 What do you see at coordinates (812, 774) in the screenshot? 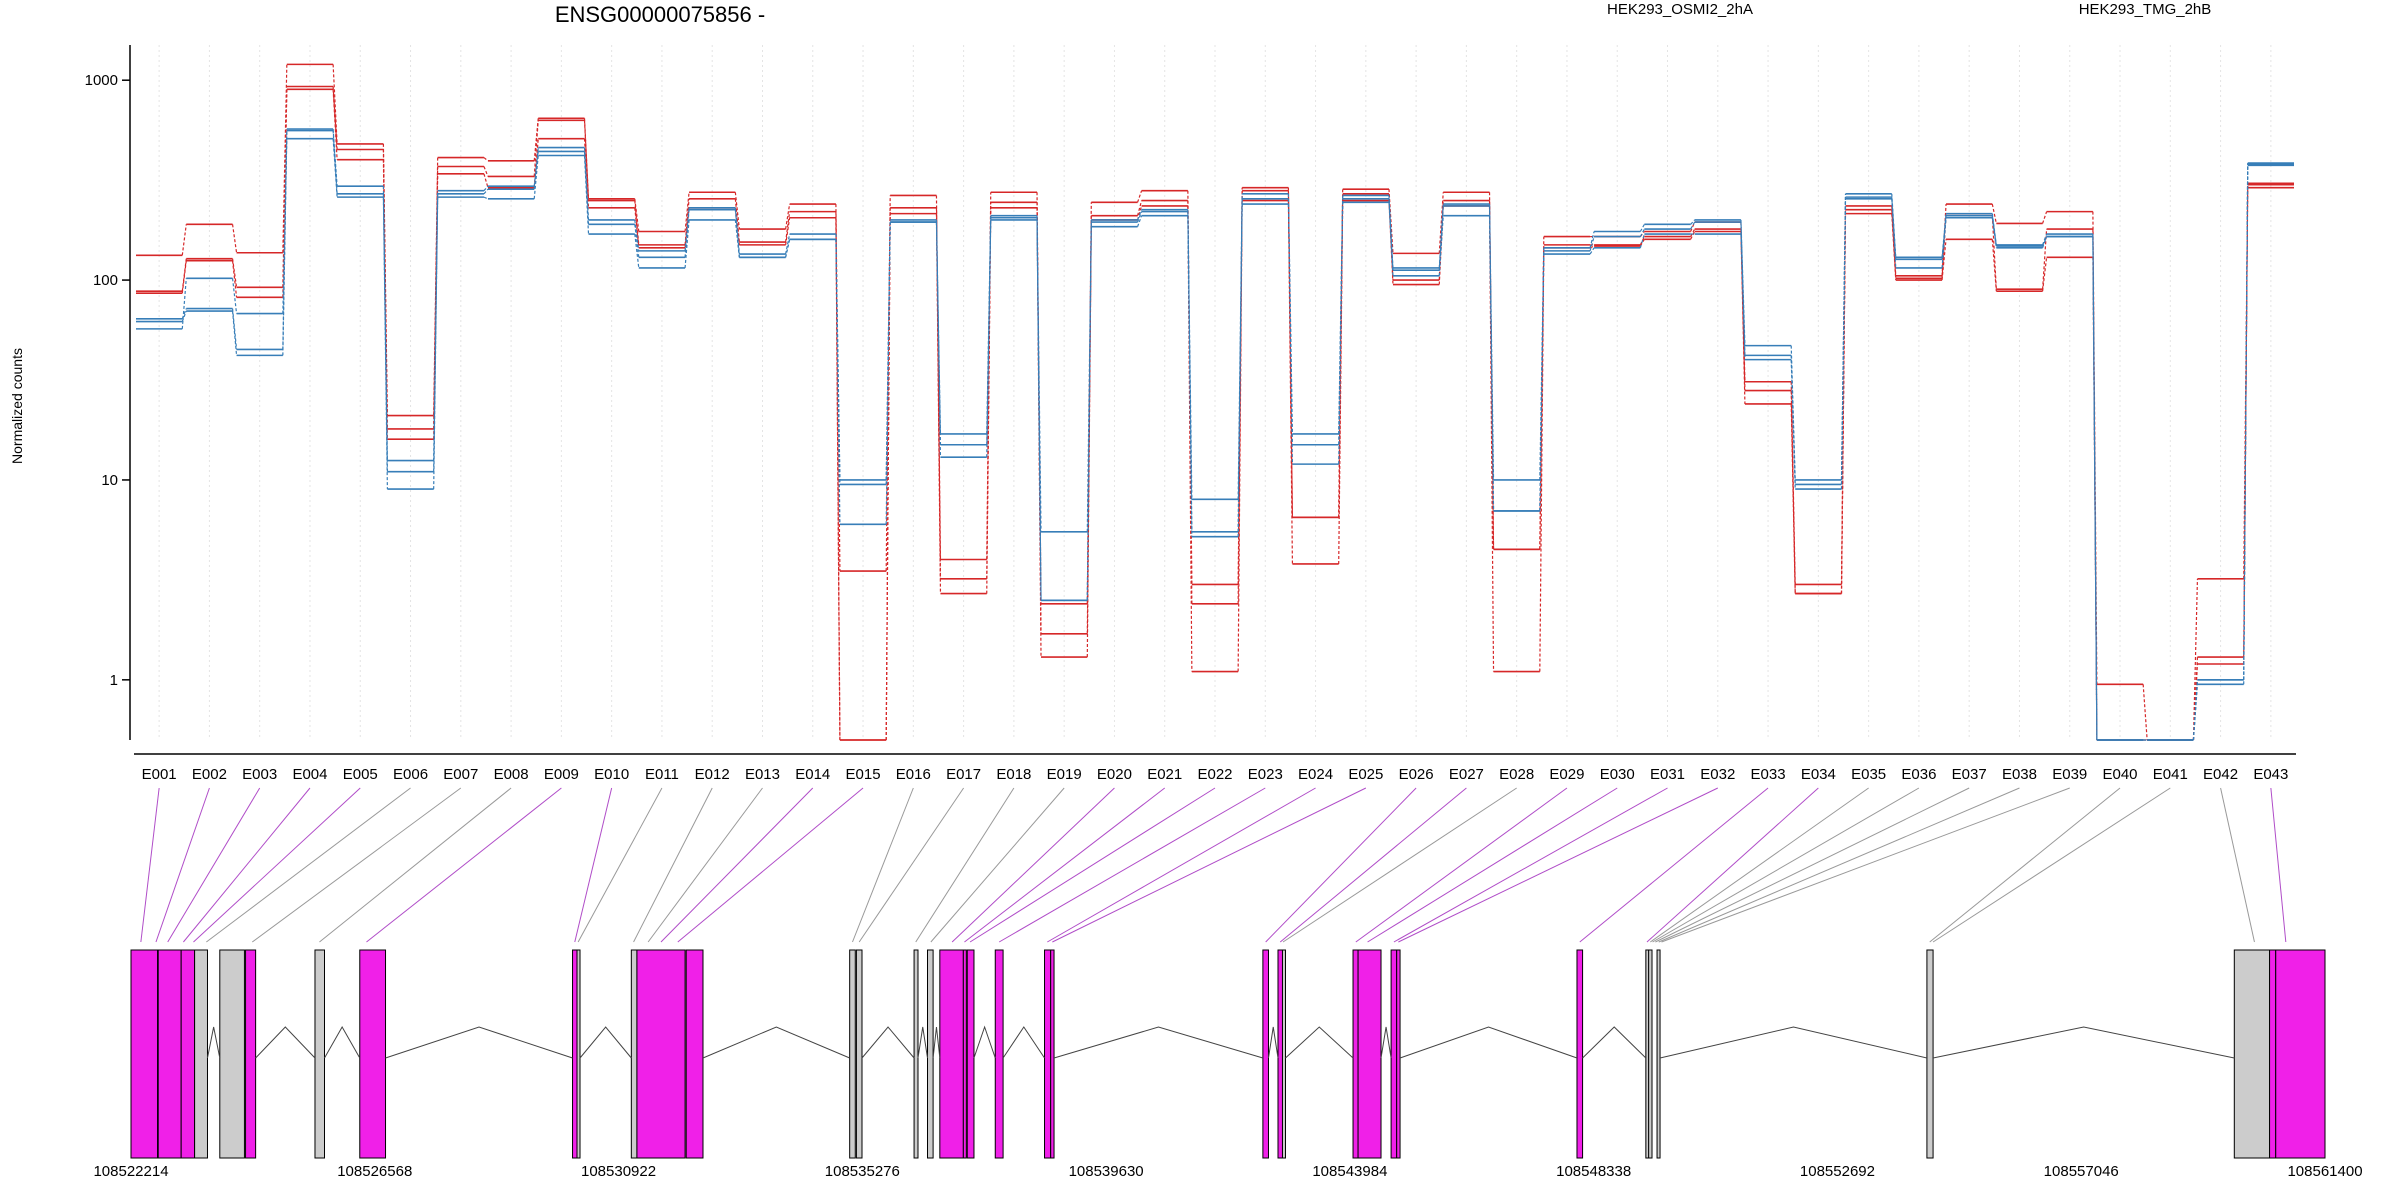
I see `x-tick-label: E014` at bounding box center [812, 774].